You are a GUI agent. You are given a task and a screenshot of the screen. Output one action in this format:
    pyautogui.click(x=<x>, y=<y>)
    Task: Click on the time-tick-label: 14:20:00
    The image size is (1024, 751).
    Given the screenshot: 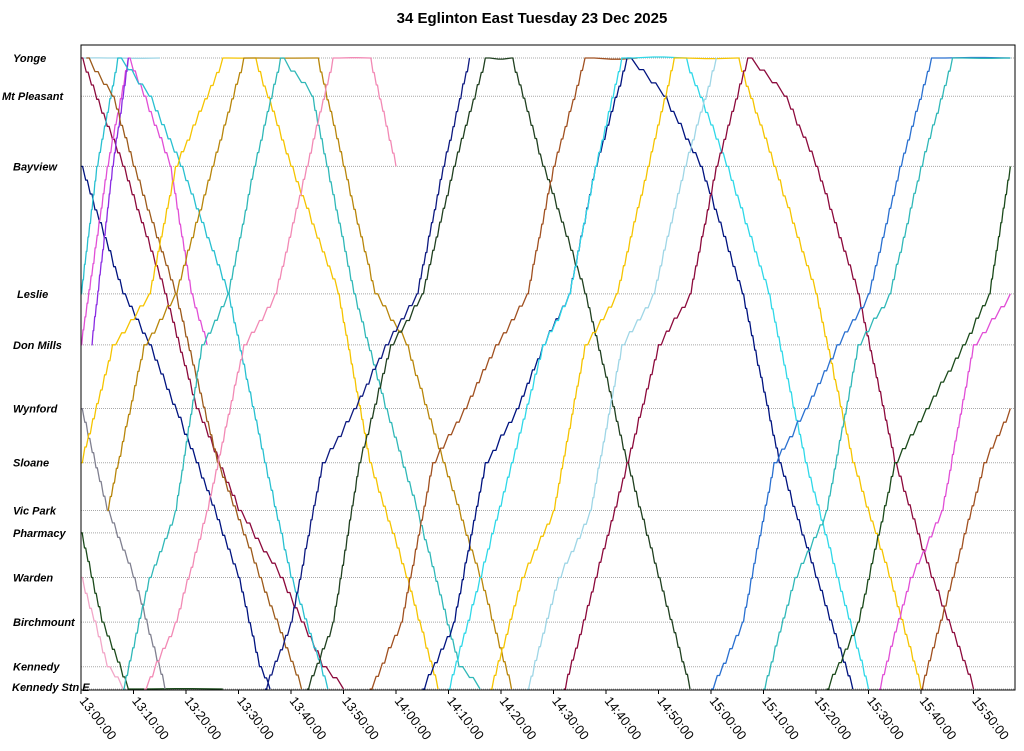 What is the action you would take?
    pyautogui.click(x=518, y=718)
    